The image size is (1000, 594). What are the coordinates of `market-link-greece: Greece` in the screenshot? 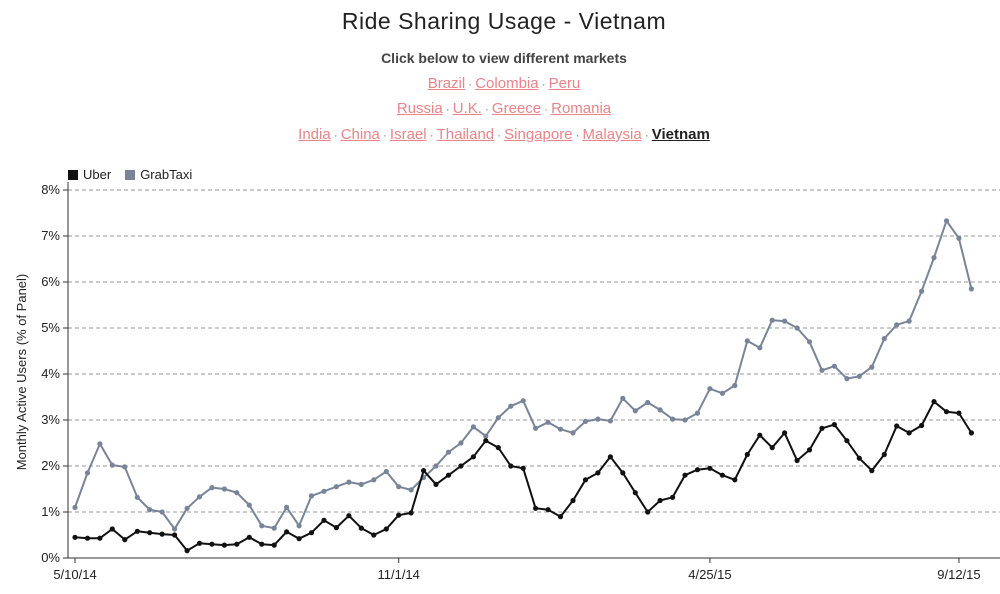 It's located at (516, 108).